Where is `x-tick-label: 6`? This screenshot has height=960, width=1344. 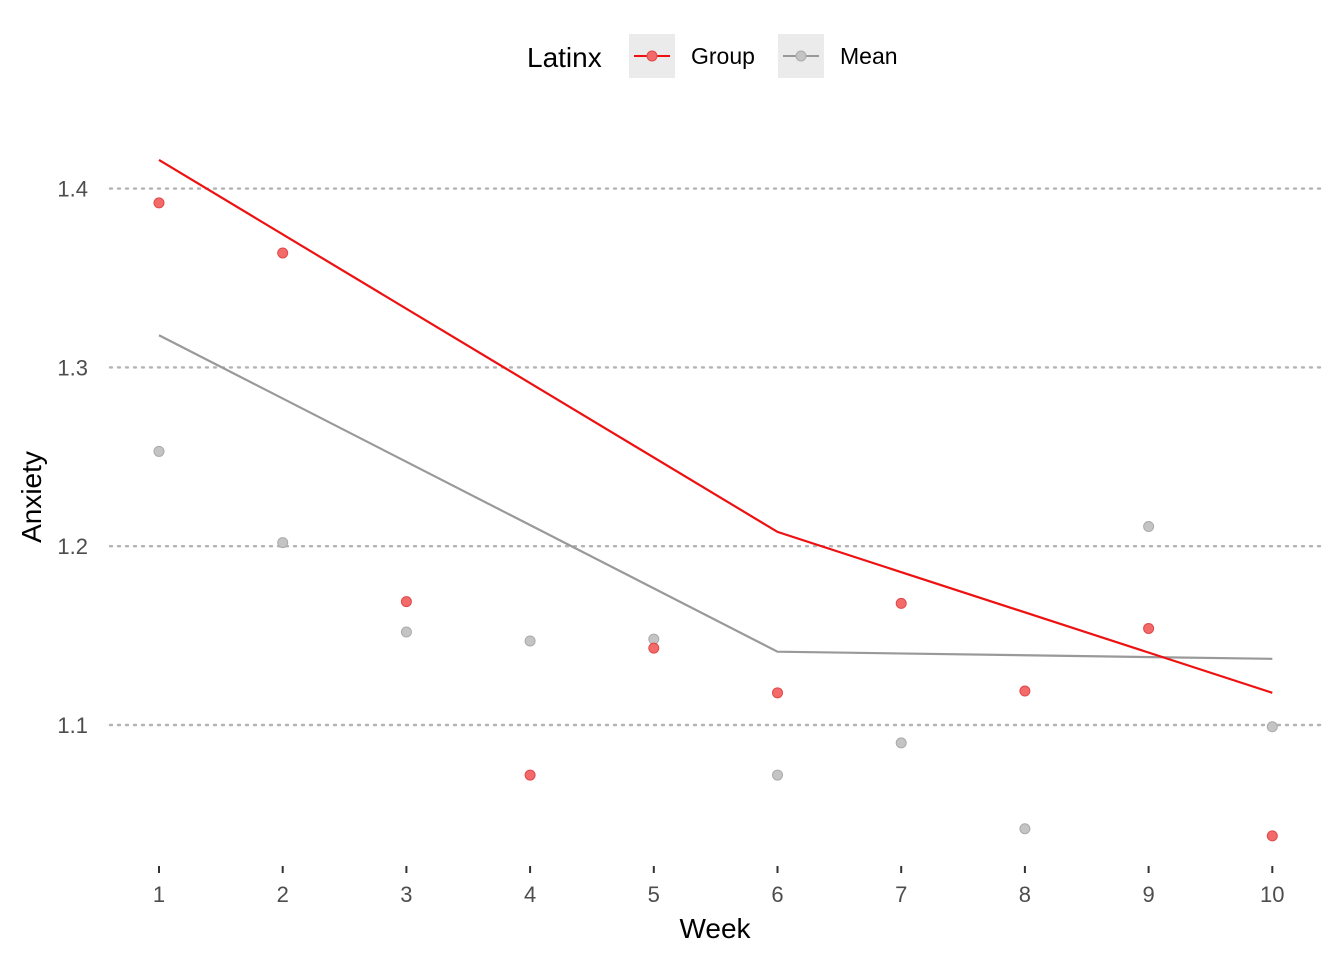
x-tick-label: 6 is located at coordinates (777, 894).